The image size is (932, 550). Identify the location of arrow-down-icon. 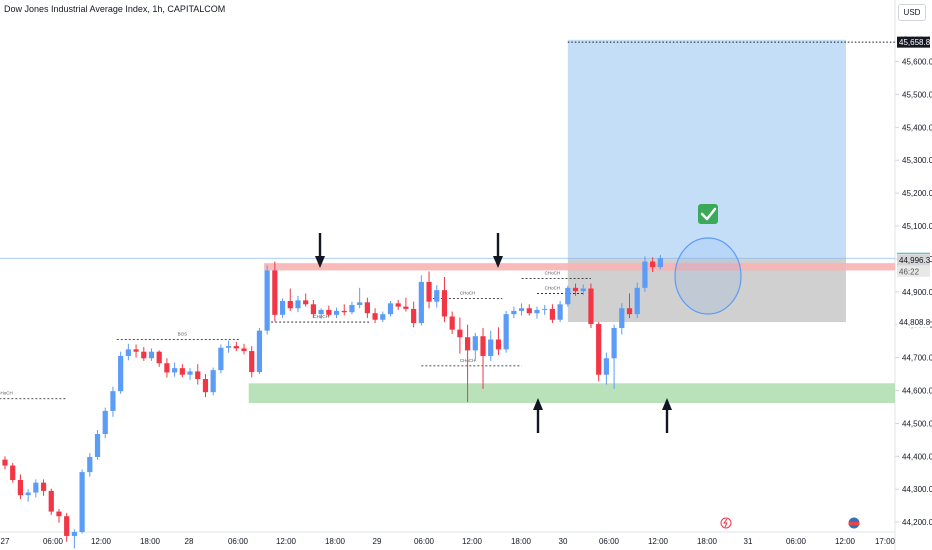
(320, 250).